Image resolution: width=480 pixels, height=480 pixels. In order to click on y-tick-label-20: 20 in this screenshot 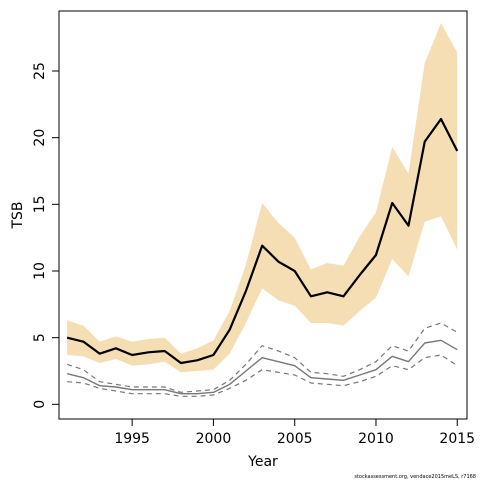, I will do `click(40, 138)`.